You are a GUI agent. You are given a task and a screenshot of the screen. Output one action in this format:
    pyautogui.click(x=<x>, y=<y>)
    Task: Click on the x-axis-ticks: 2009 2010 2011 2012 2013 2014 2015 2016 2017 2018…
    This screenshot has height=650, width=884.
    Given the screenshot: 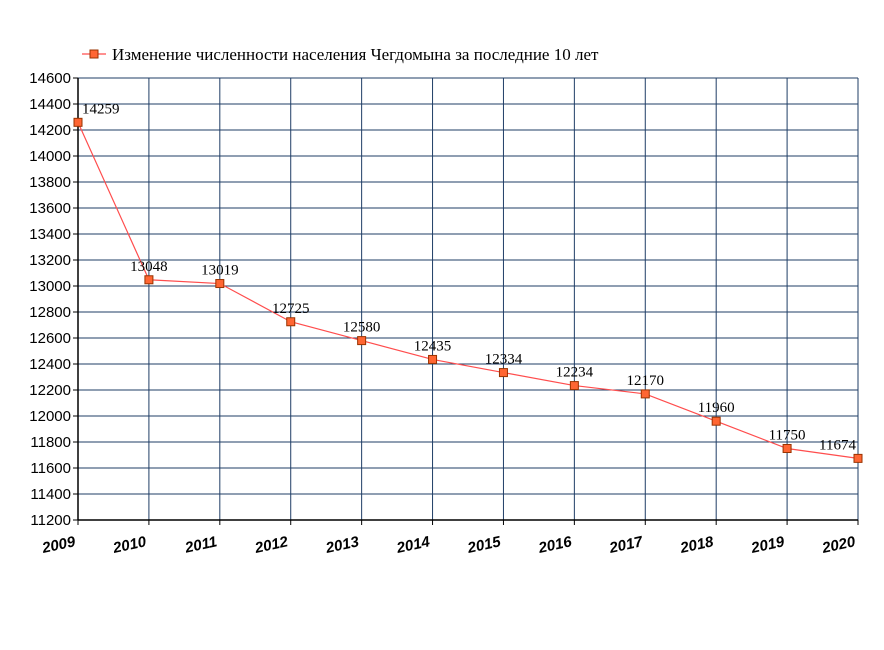 What is the action you would take?
    pyautogui.click(x=449, y=545)
    